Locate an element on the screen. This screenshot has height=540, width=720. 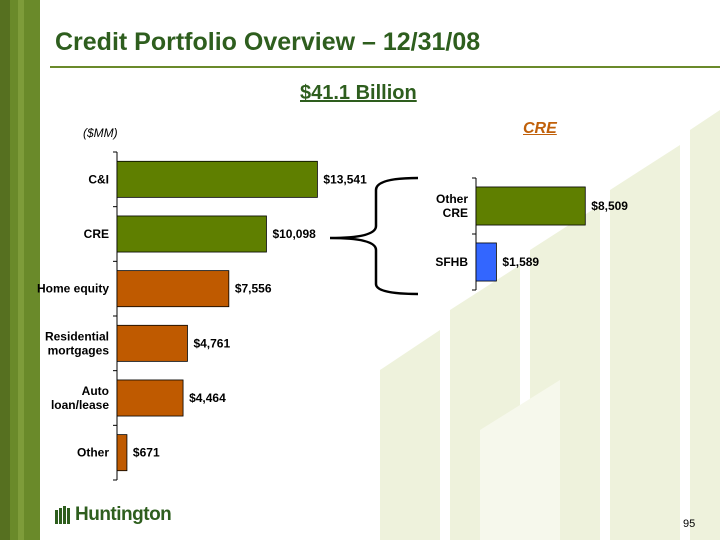
portfolio-category-label: Home equity is located at coordinates (73, 289).